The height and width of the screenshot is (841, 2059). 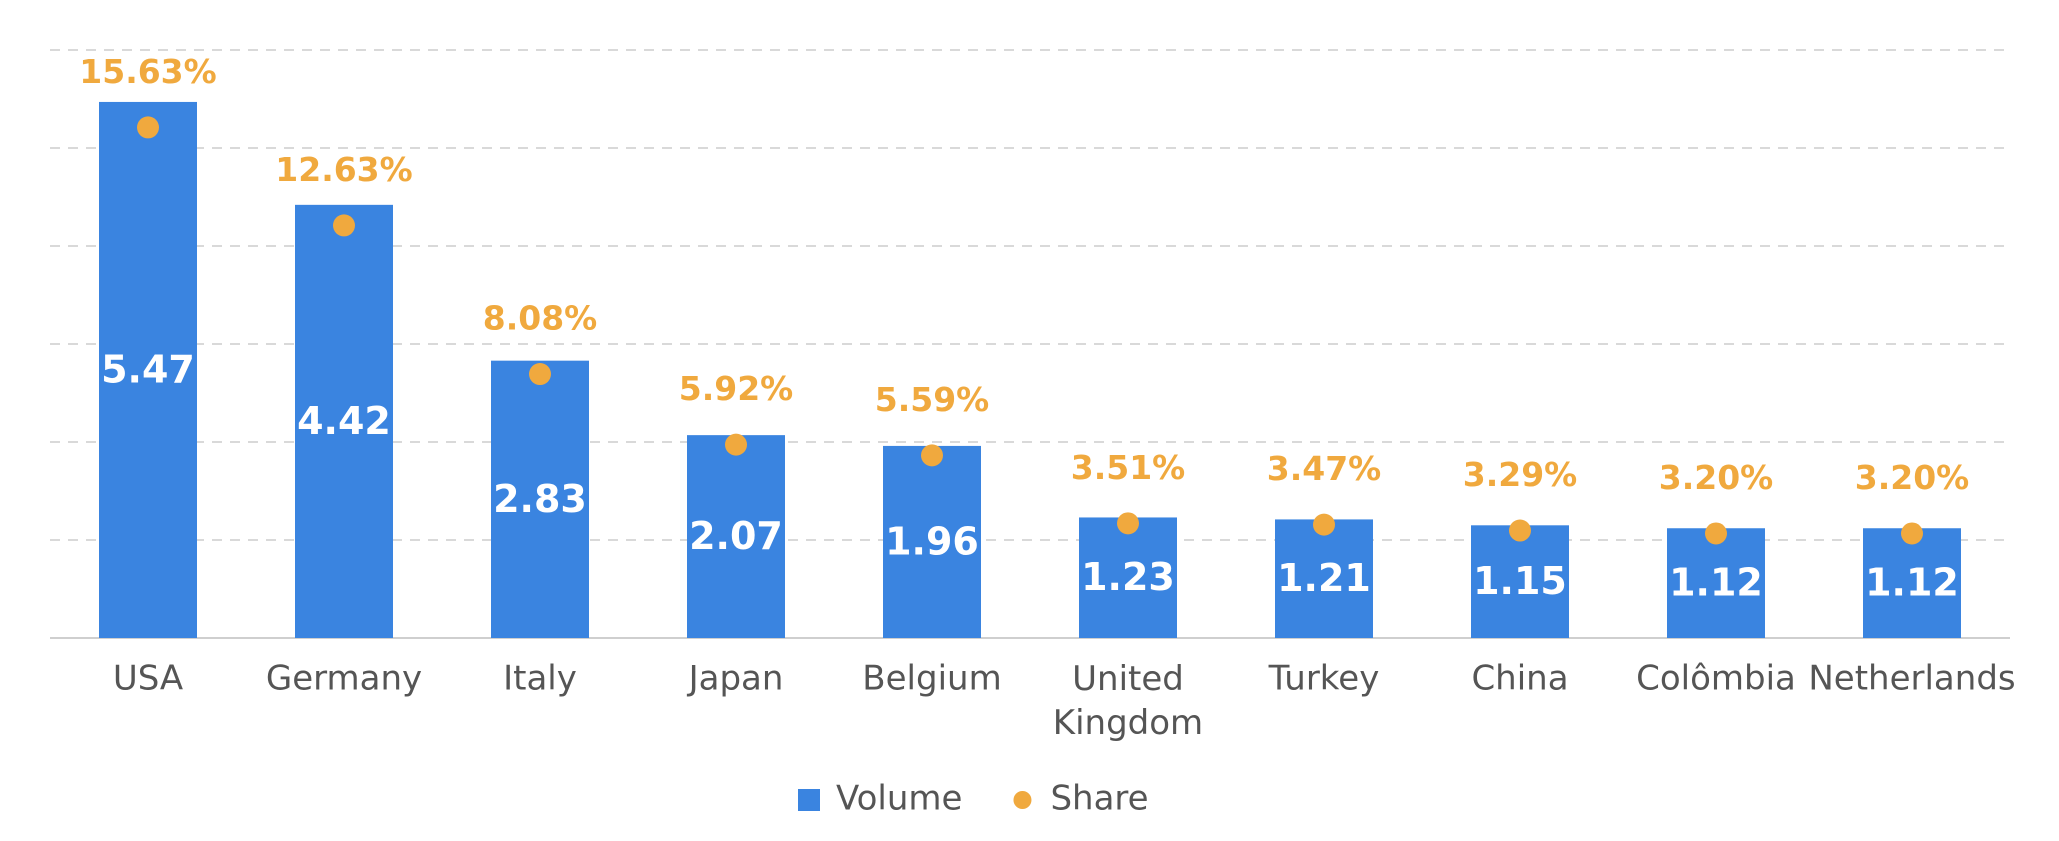 I want to click on share-value-label: 15.63%, so click(x=147, y=71).